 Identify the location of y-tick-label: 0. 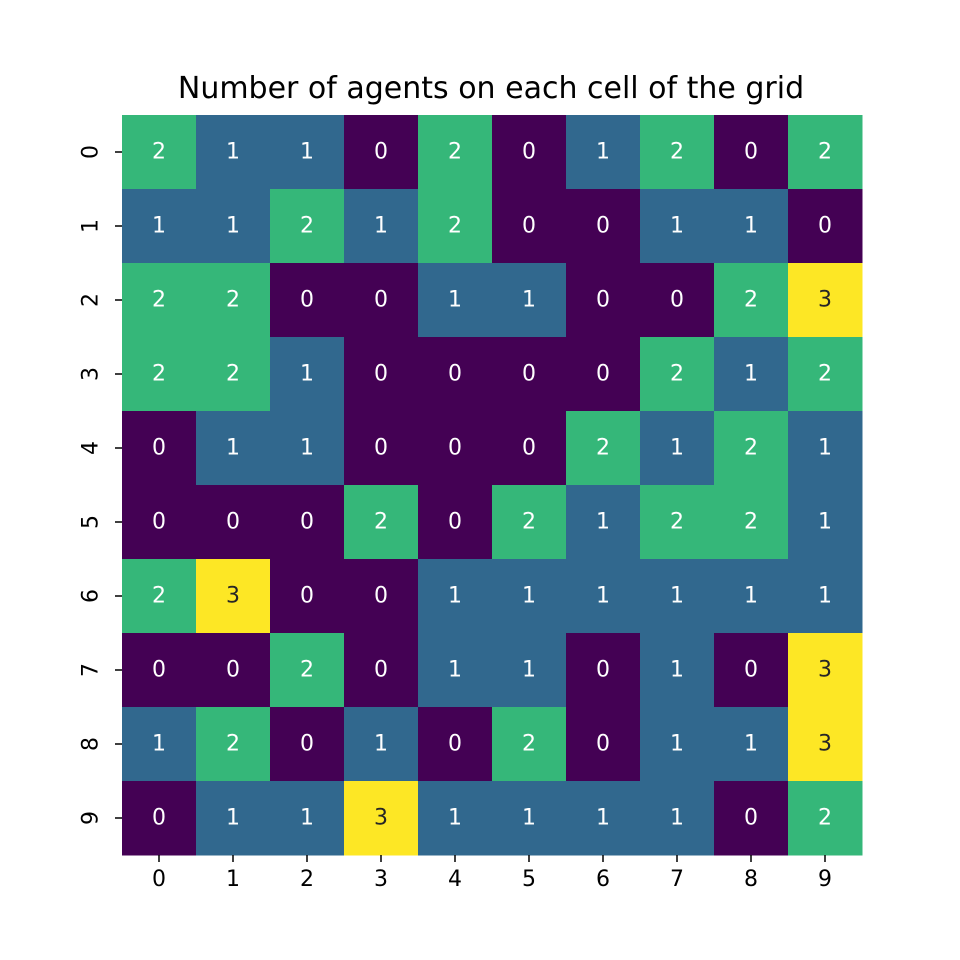
(91, 152).